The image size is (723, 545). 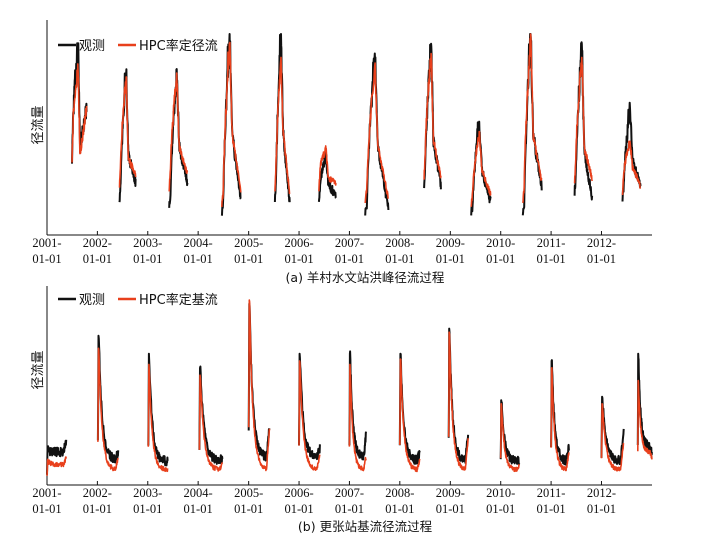 What do you see at coordinates (365, 277) in the screenshot?
I see `chart-caption: (a) 羊村水文站洪峰径流过程` at bounding box center [365, 277].